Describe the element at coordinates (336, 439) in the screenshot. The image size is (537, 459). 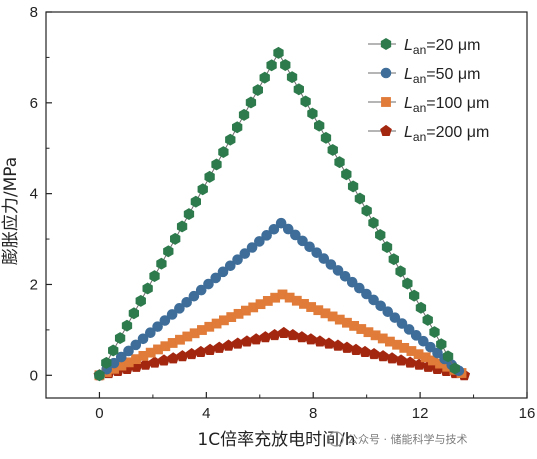
I see `wechat-icon` at that location.